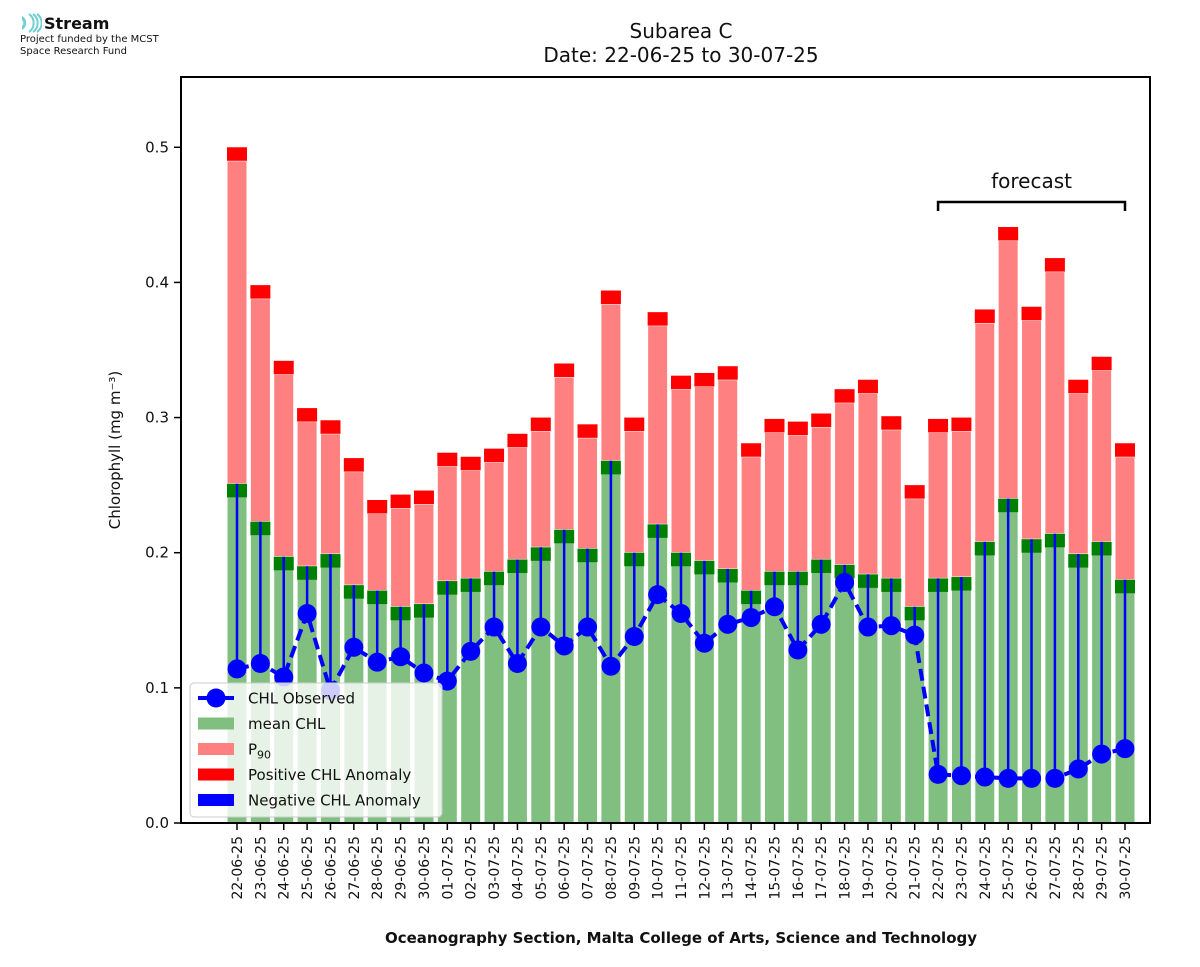 The width and height of the screenshot is (1200, 967). I want to click on legend-label: mean CHL, so click(287, 724).